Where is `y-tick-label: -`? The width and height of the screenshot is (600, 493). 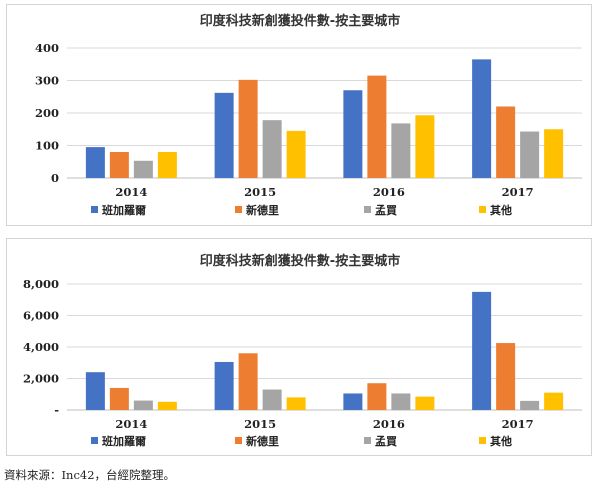 y-tick-label: - is located at coordinates (56, 410).